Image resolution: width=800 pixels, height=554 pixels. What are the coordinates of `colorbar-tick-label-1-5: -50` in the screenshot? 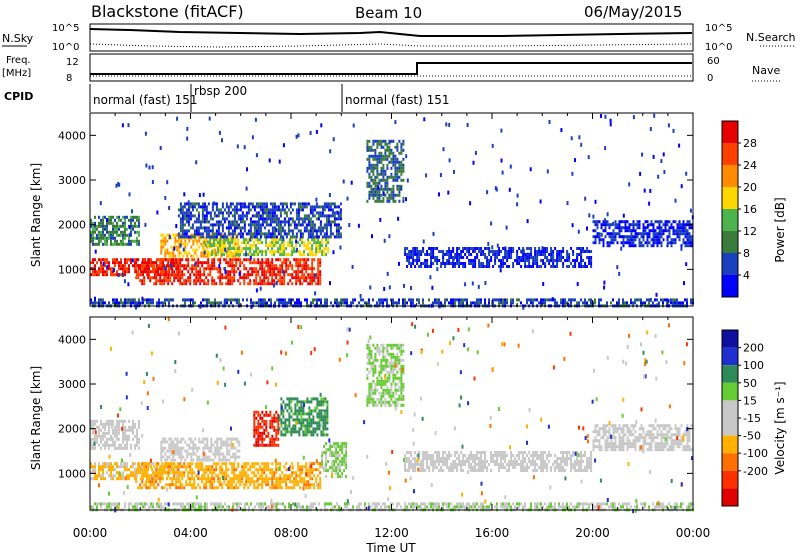 It's located at (752, 436).